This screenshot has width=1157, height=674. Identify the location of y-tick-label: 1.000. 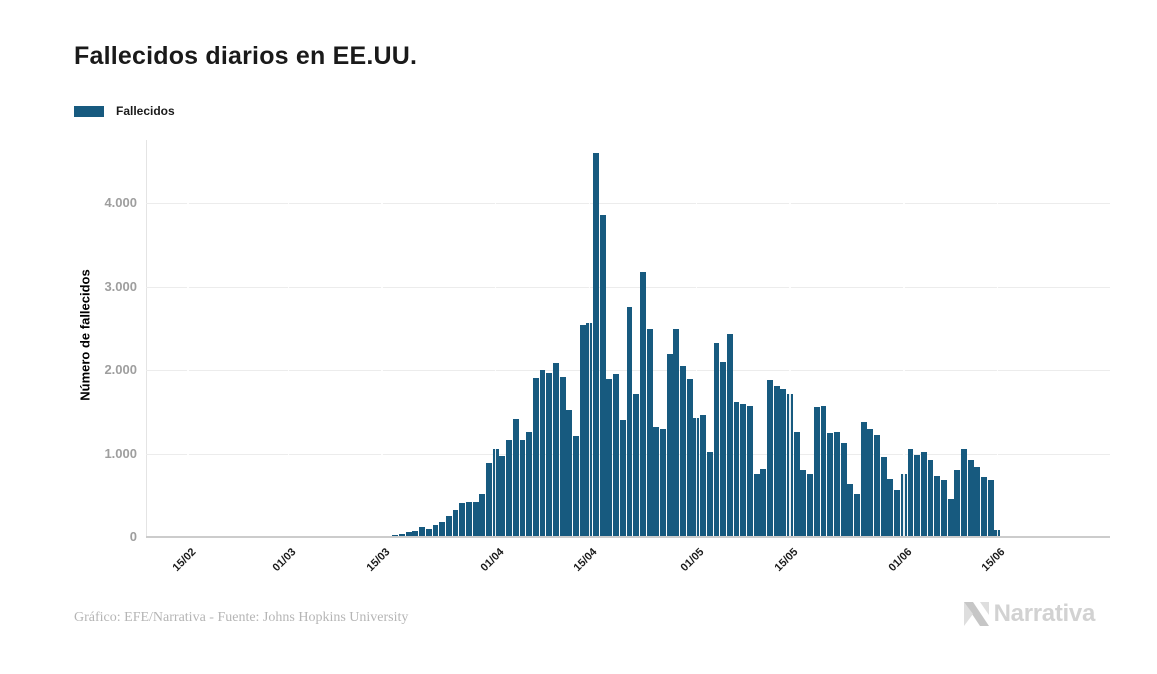
(120, 453).